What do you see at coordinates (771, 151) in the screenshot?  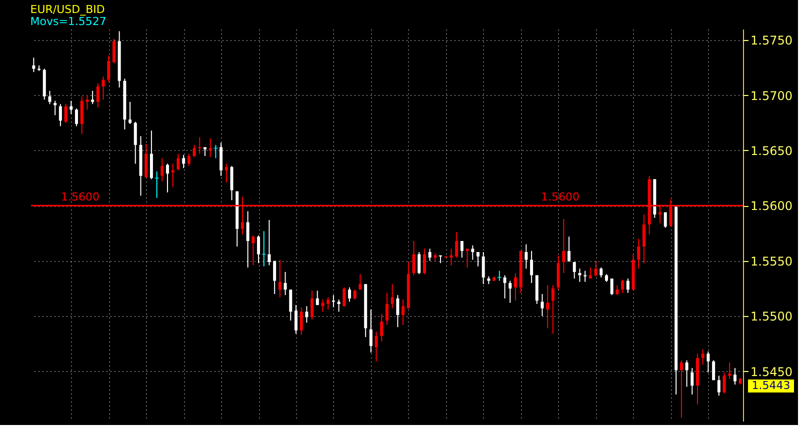 I see `y-tick-label: 1.5650` at bounding box center [771, 151].